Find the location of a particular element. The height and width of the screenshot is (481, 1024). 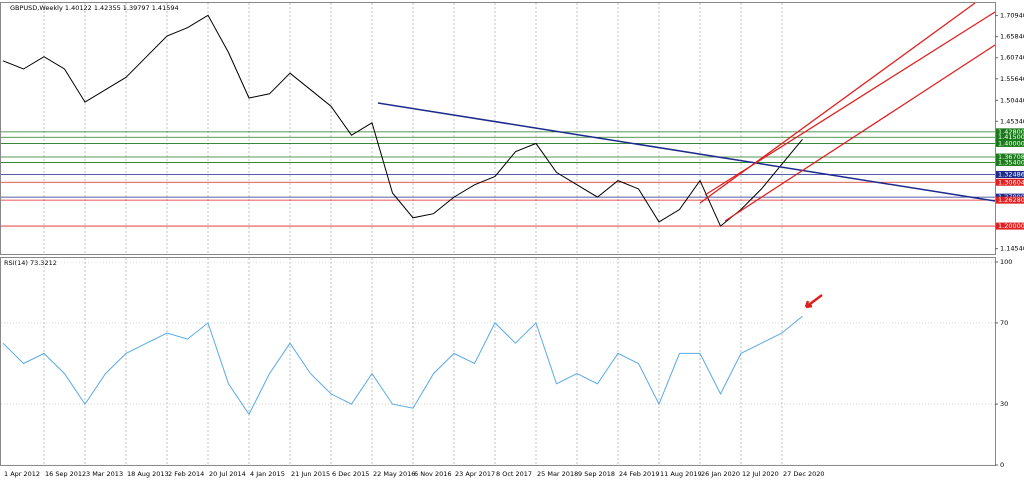

y-tick-label: 1.45340 is located at coordinates (1012, 121).